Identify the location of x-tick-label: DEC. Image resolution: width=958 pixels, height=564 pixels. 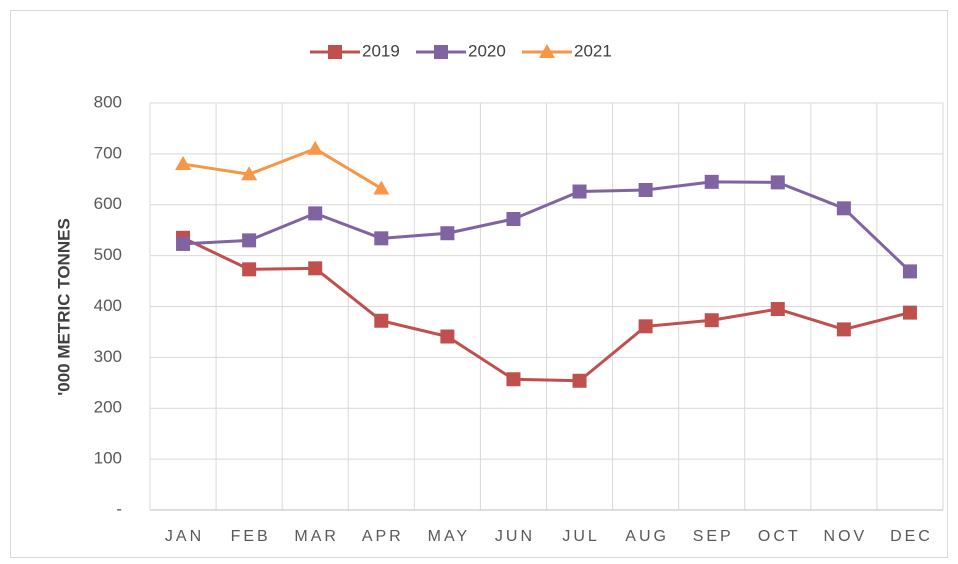
(911, 536).